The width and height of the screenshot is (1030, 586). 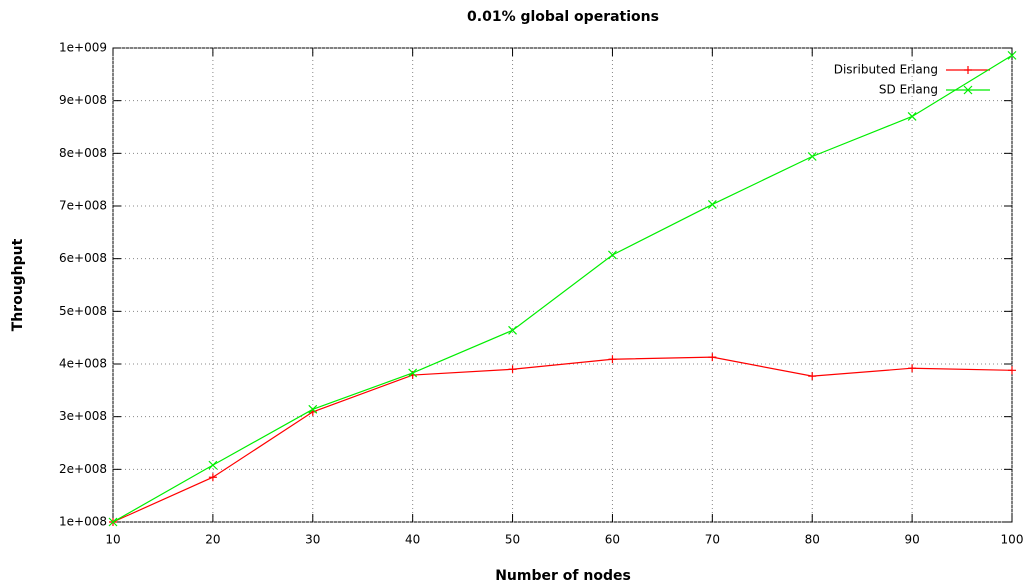 What do you see at coordinates (712, 540) in the screenshot?
I see `x-tick-label: 70` at bounding box center [712, 540].